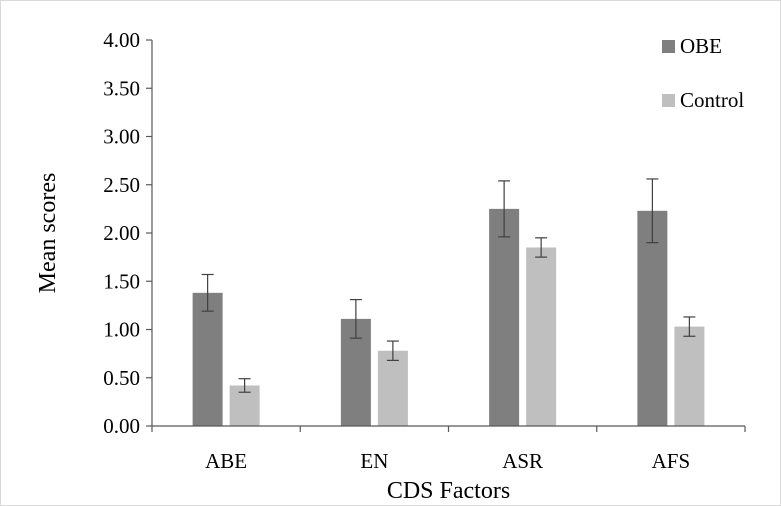 This screenshot has height=506, width=781. I want to click on error-bar-control-en, so click(392, 350).